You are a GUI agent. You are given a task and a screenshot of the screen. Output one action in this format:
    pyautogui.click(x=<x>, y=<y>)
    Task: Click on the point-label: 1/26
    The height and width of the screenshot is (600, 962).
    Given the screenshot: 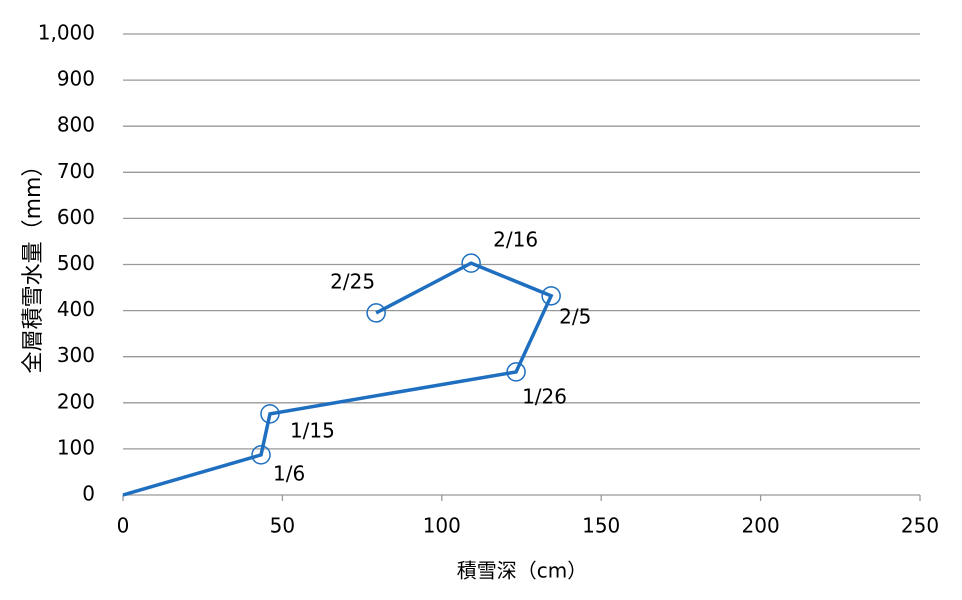 What is the action you would take?
    pyautogui.click(x=544, y=396)
    